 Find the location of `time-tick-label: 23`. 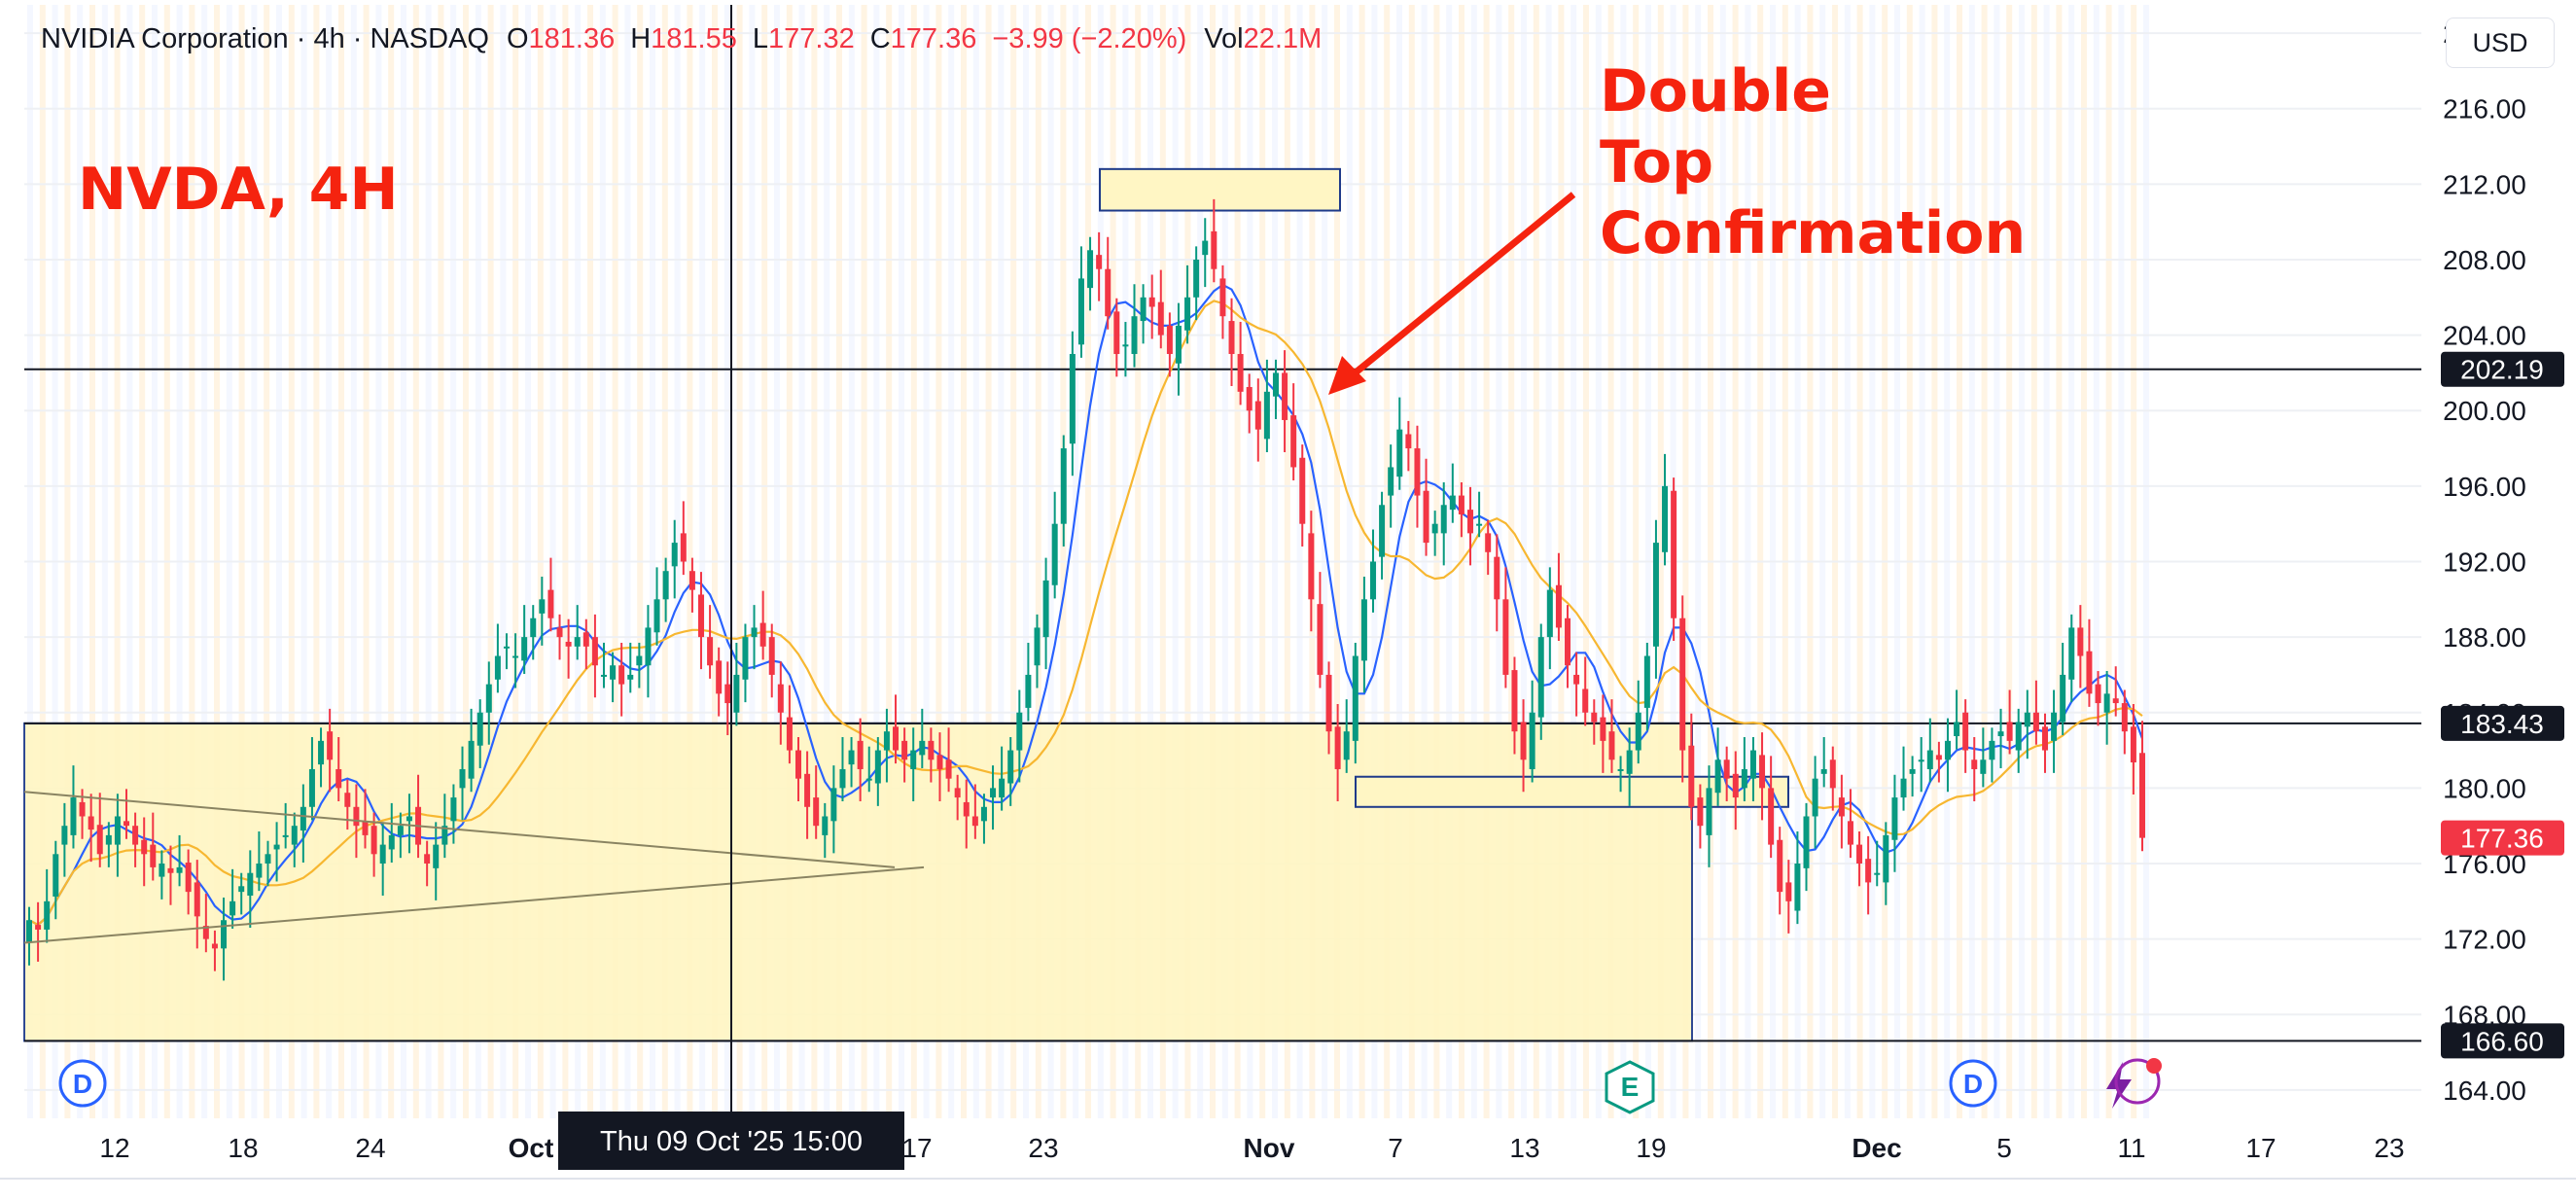

time-tick-label: 23 is located at coordinates (1043, 1148).